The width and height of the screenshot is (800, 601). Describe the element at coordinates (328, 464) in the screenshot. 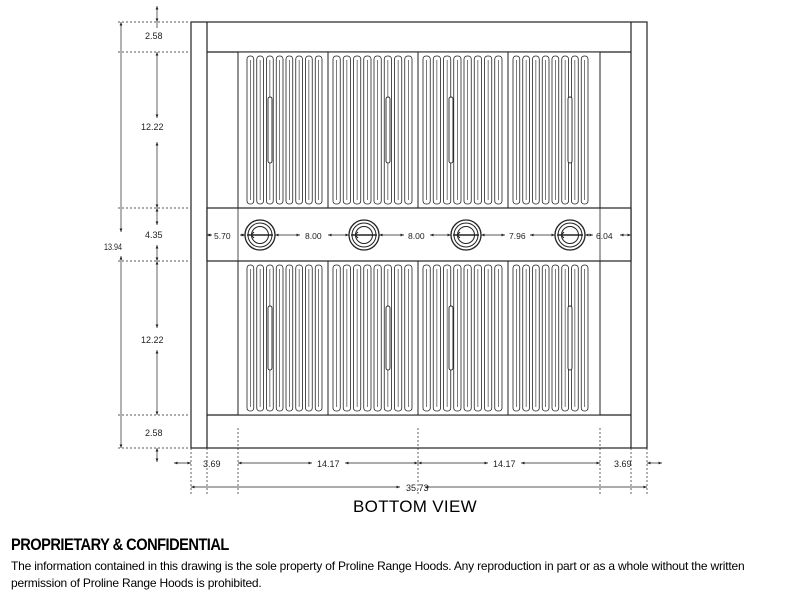

I see `dim-left-filter-width: 14.17` at that location.